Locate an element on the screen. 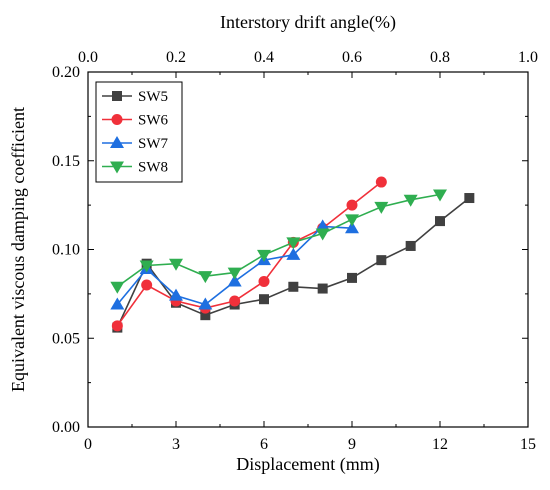  x-tick-label: 9 is located at coordinates (352, 444).